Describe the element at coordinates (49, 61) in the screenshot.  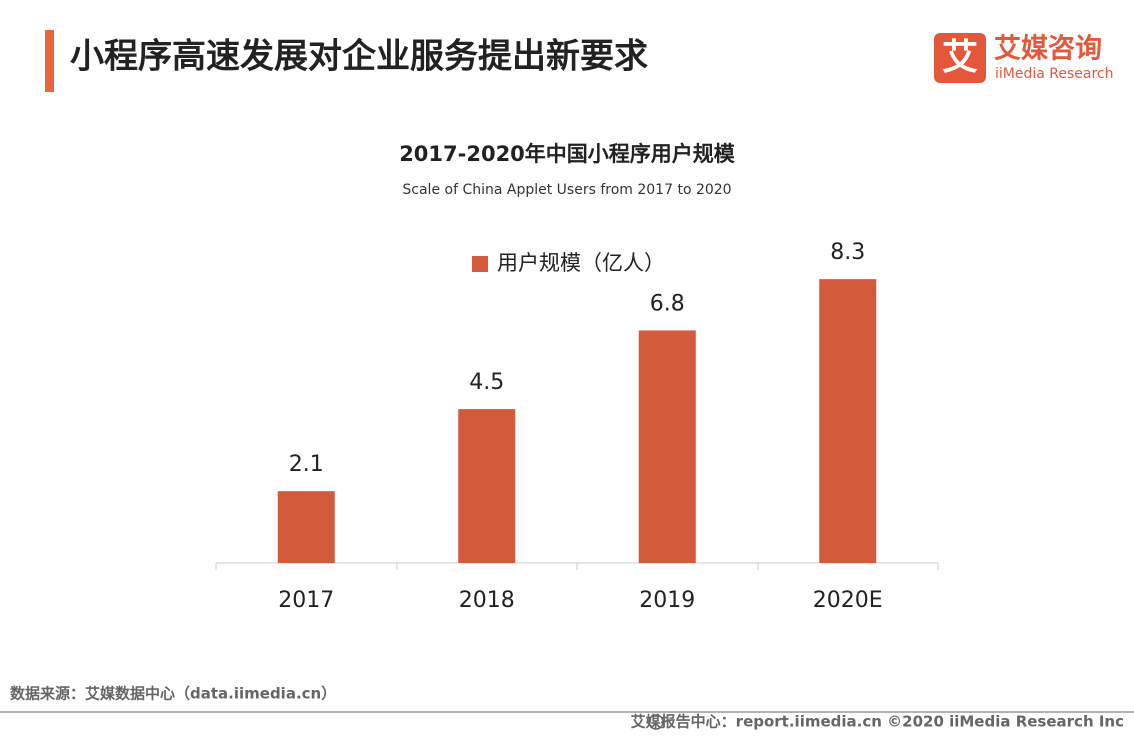
I see `title-accent` at that location.